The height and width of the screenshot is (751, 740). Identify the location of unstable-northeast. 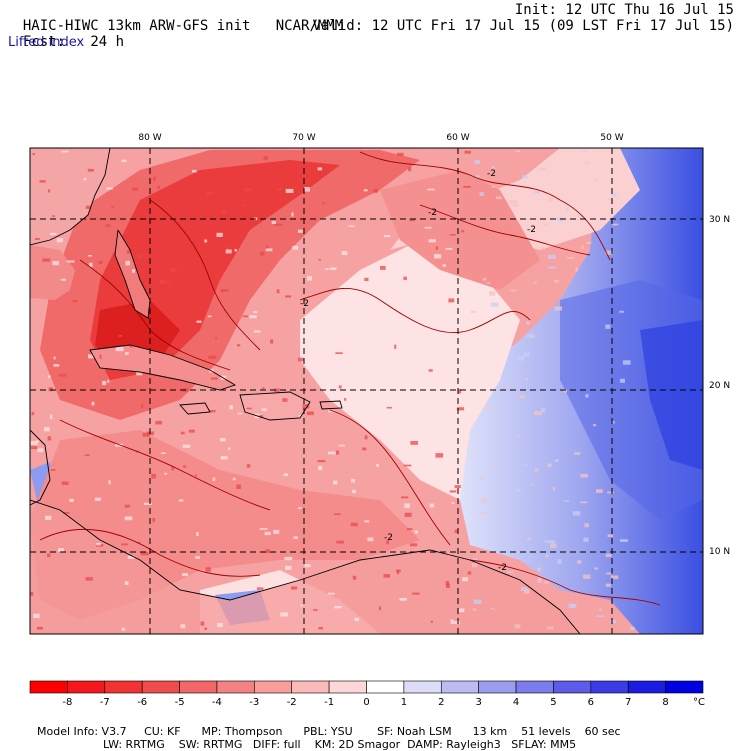
(460, 230).